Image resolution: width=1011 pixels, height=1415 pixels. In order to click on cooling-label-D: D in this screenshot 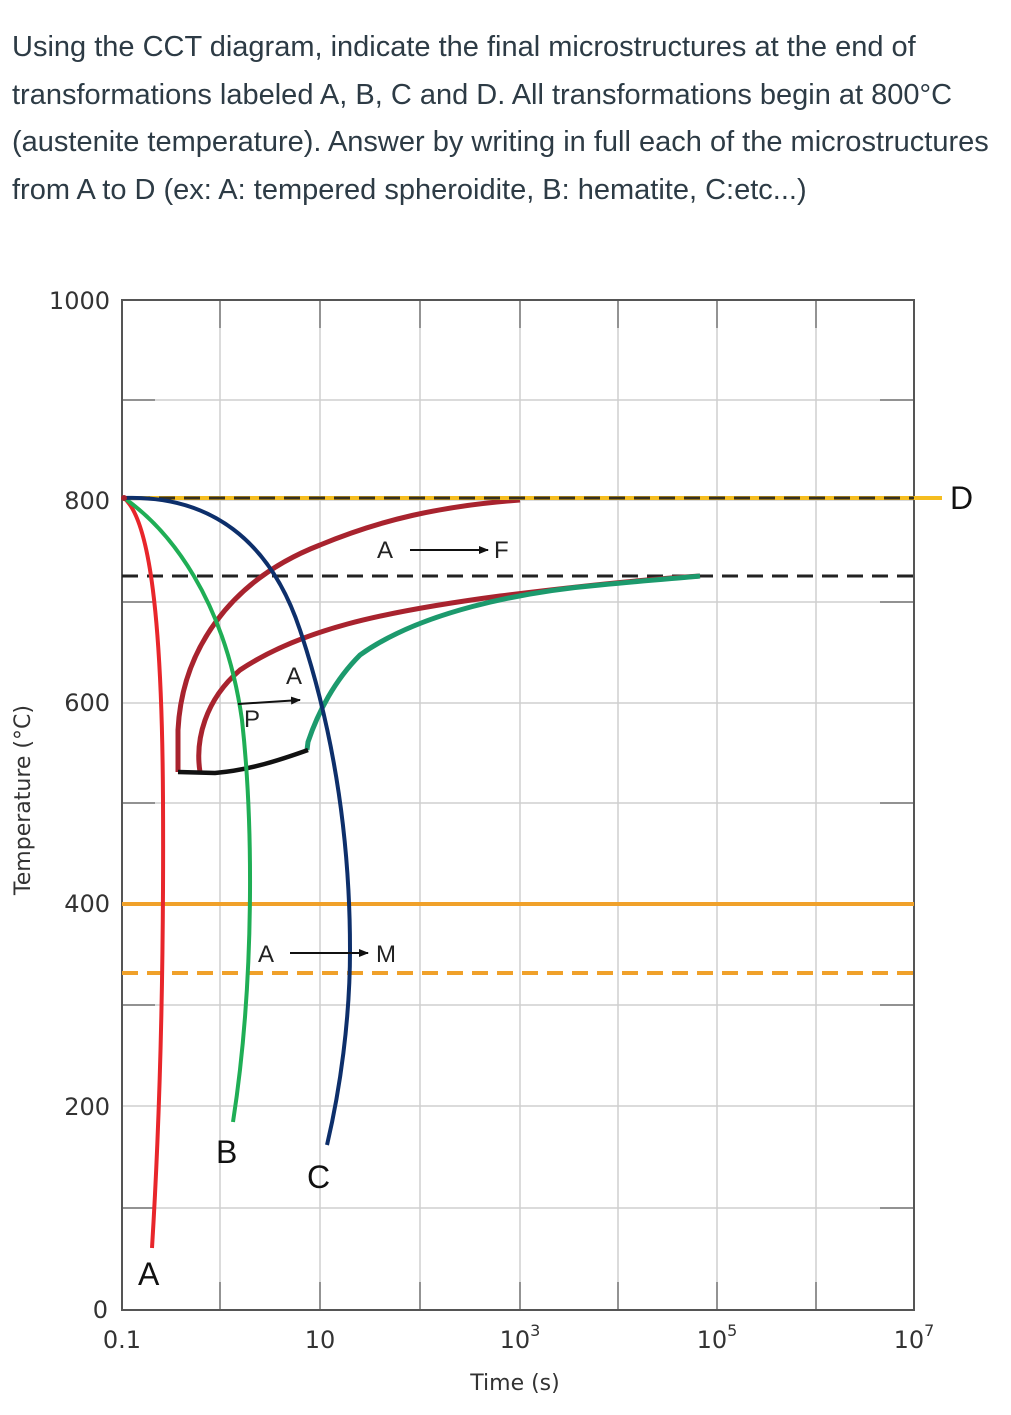, I will do `click(961, 498)`.